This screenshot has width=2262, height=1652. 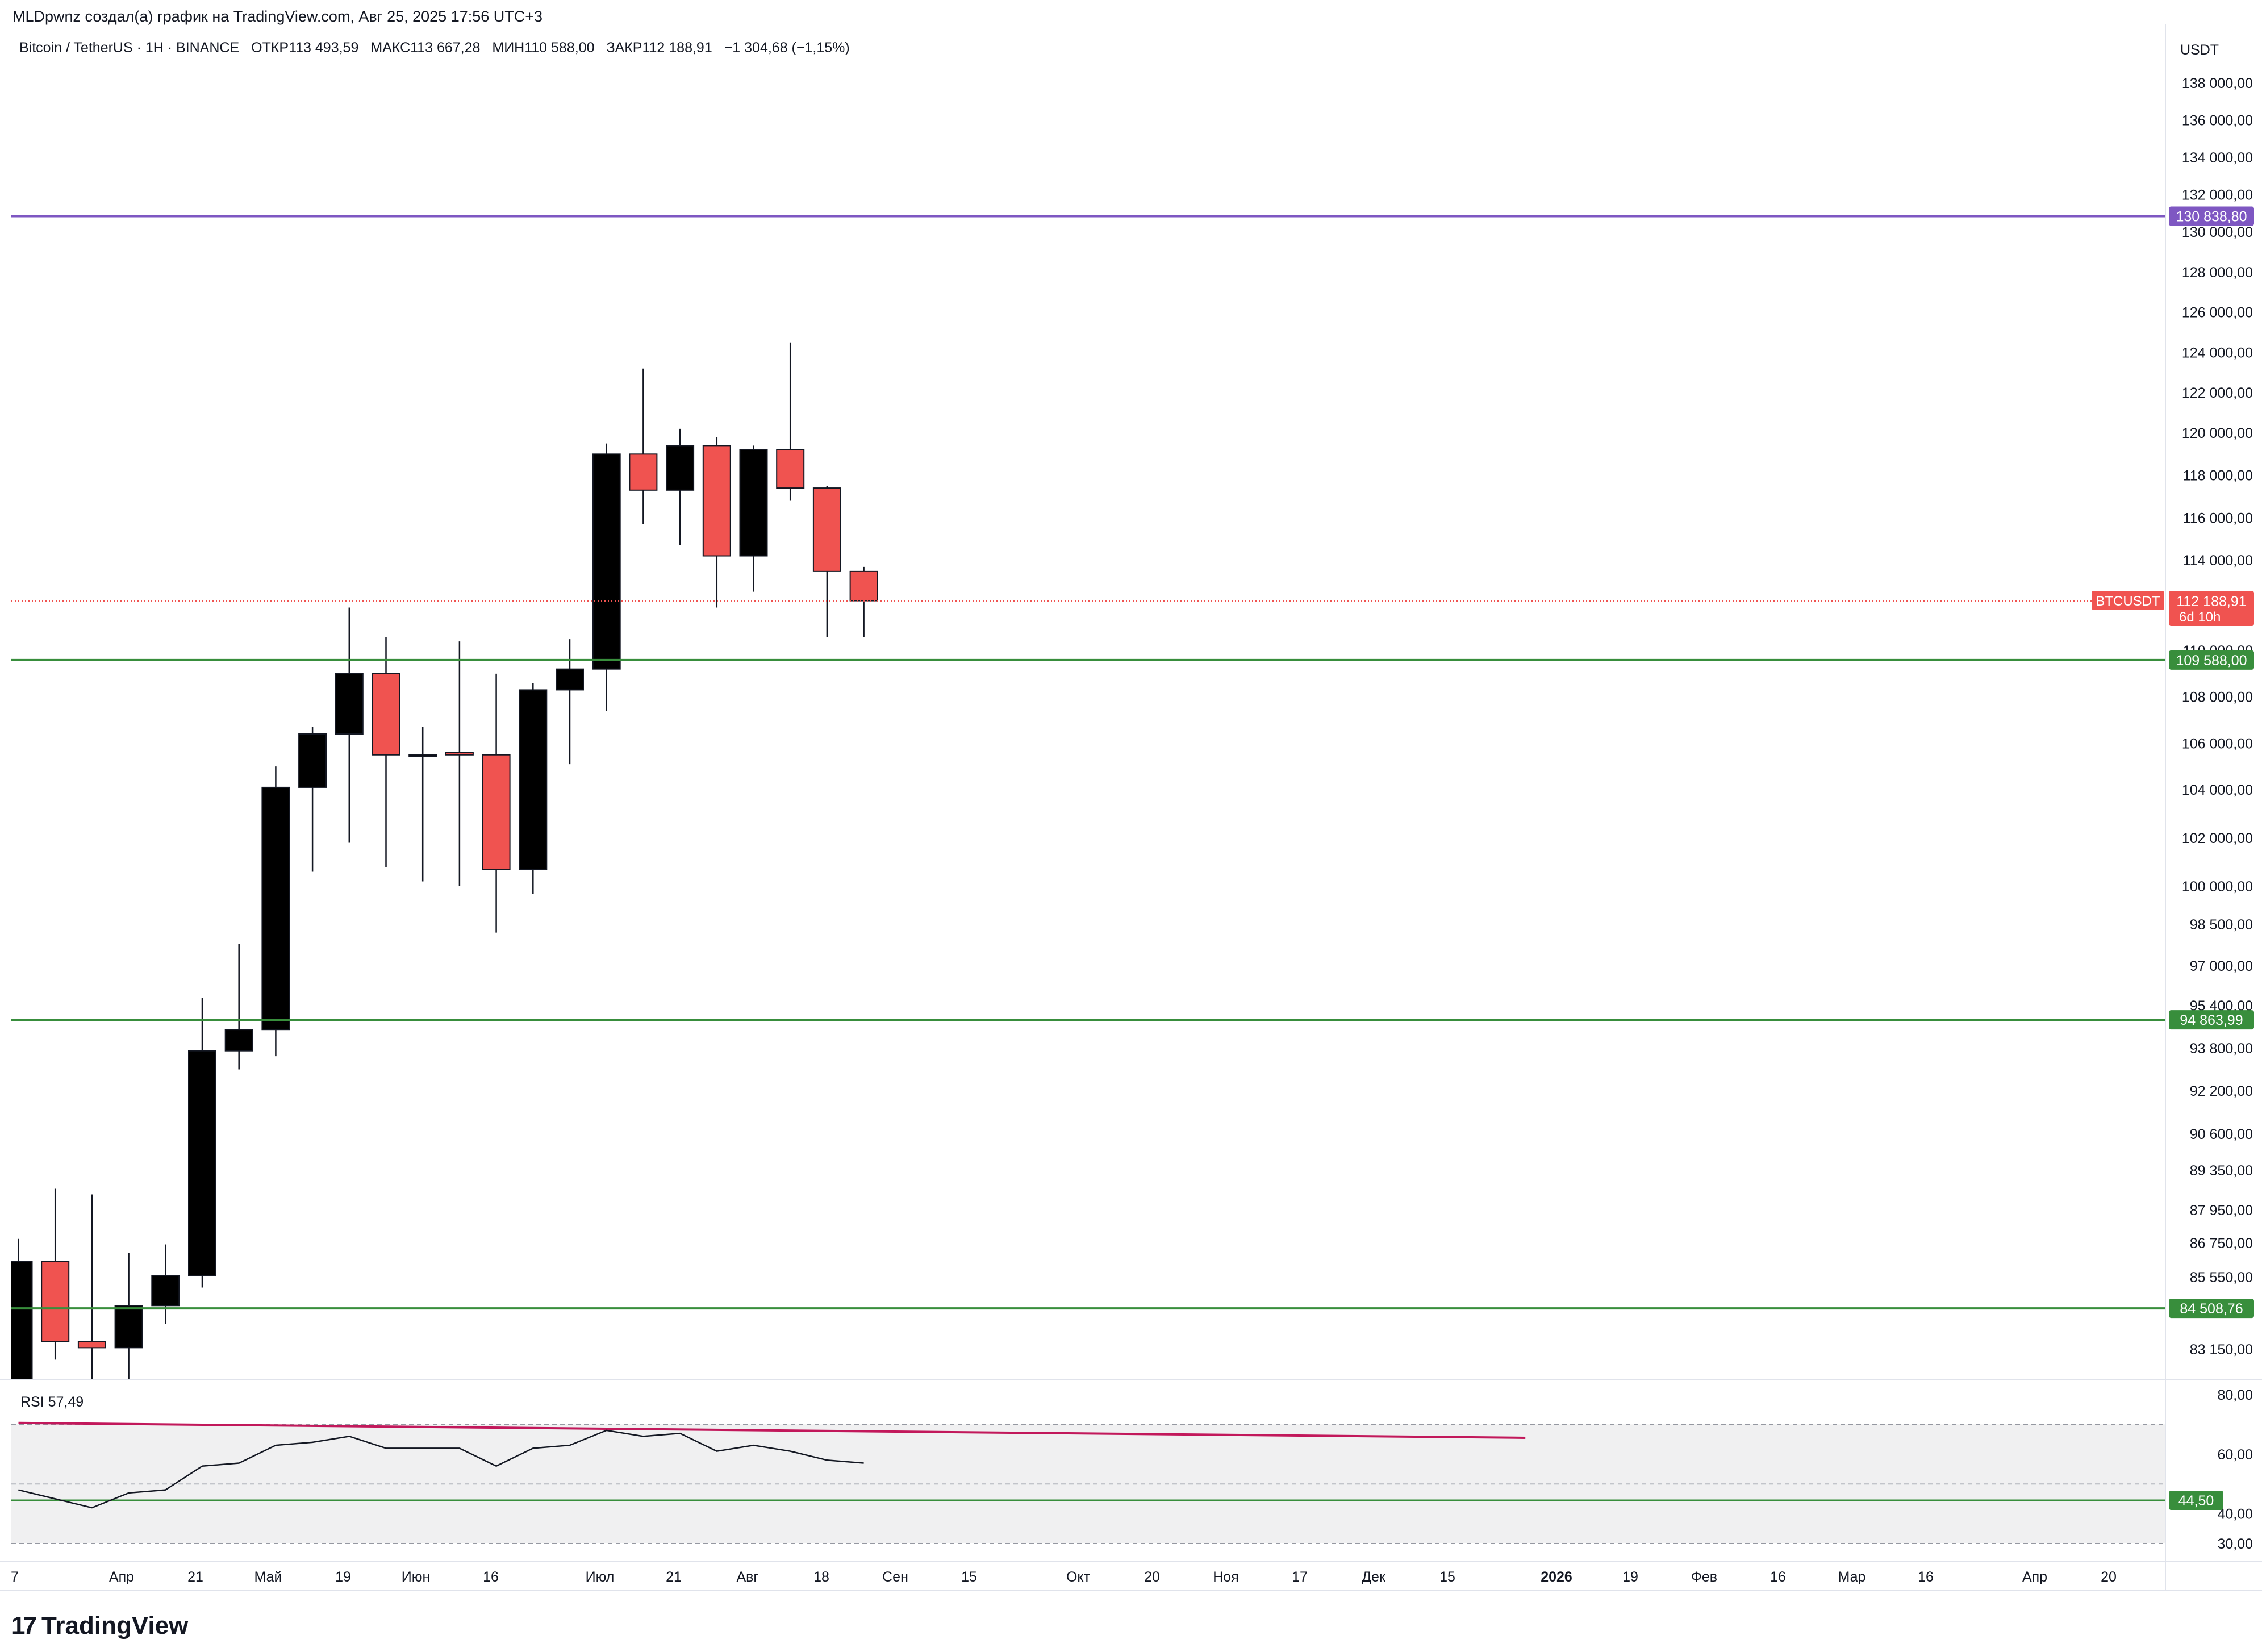 I want to click on time-tick-label: 17, so click(x=1300, y=1577).